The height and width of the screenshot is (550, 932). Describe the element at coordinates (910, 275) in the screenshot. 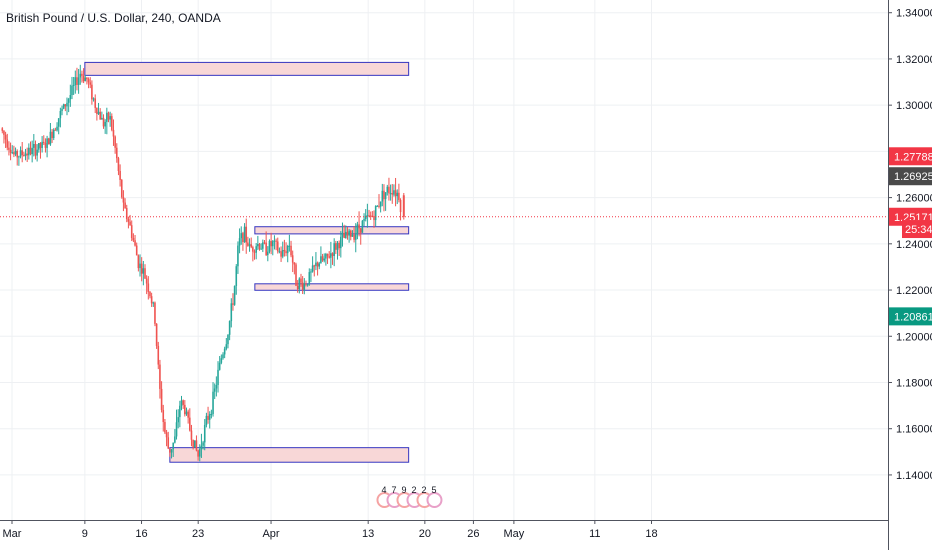

I see `price-axis` at that location.